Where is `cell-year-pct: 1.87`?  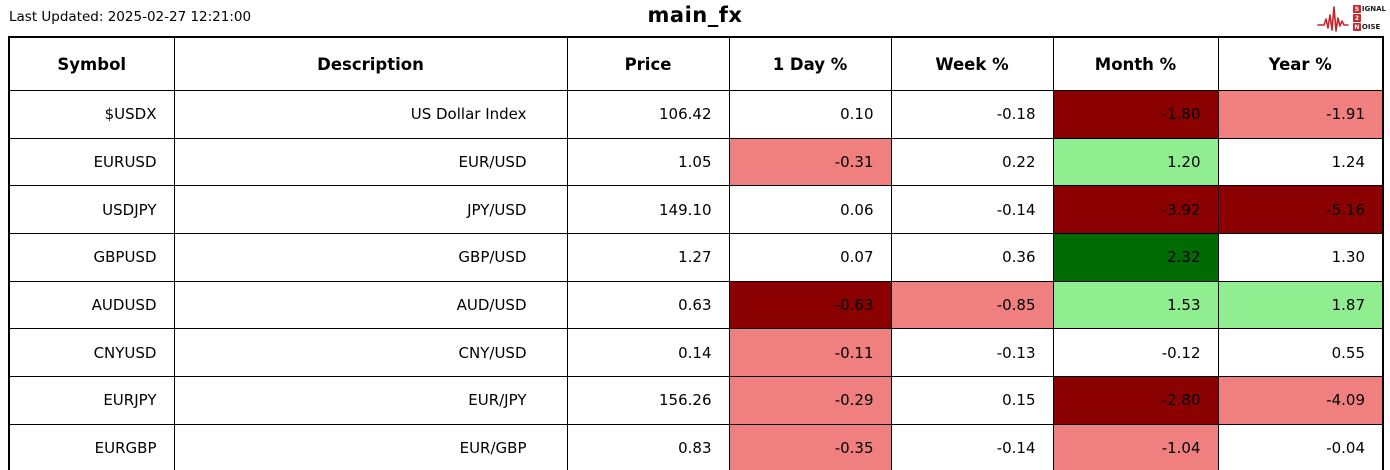 cell-year-pct: 1.87 is located at coordinates (1300, 305).